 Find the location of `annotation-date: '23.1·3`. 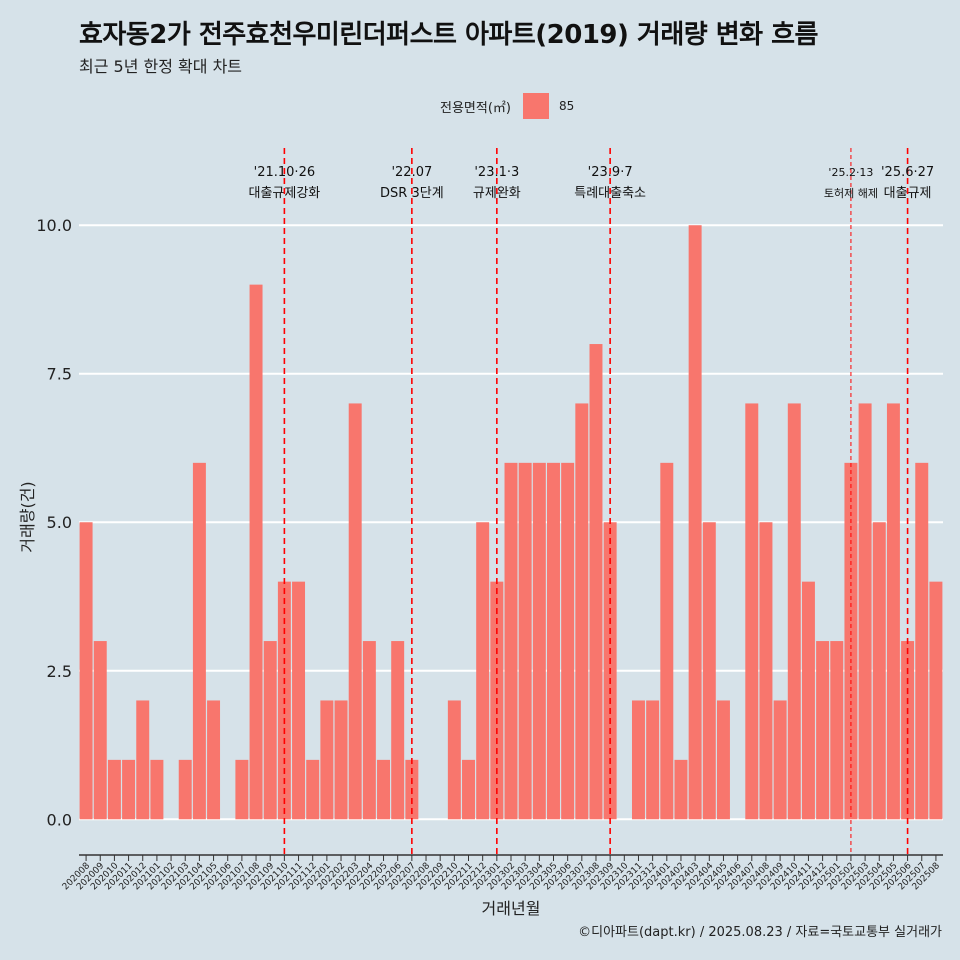

annotation-date: '23.1·3 is located at coordinates (496, 172).